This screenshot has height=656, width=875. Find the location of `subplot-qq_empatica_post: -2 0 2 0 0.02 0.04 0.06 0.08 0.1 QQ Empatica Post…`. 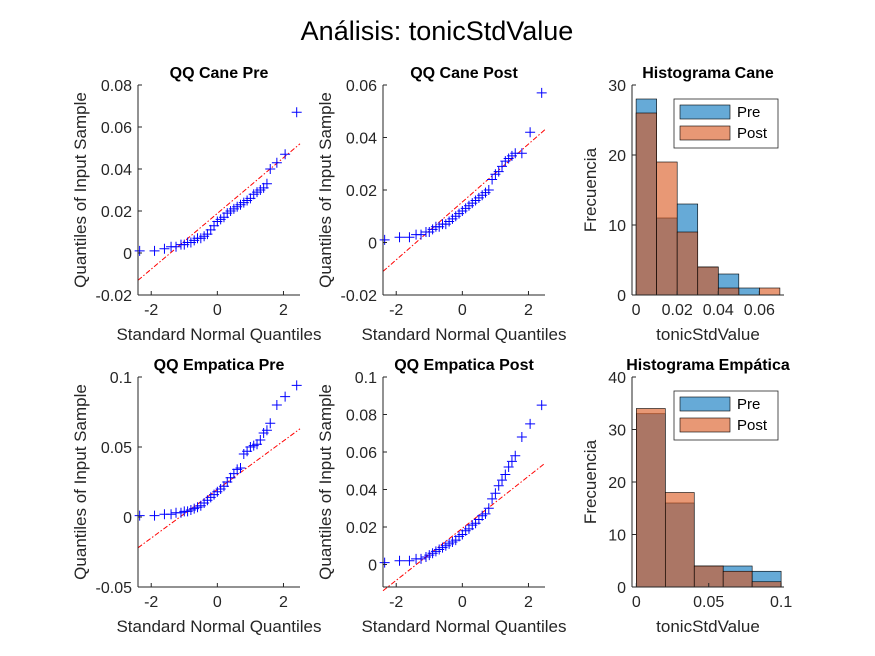

subplot-qq_empatica_post: -2 0 2 0 0.02 0.04 0.06 0.08 0.1 QQ Empatica Post… is located at coordinates (441, 496).